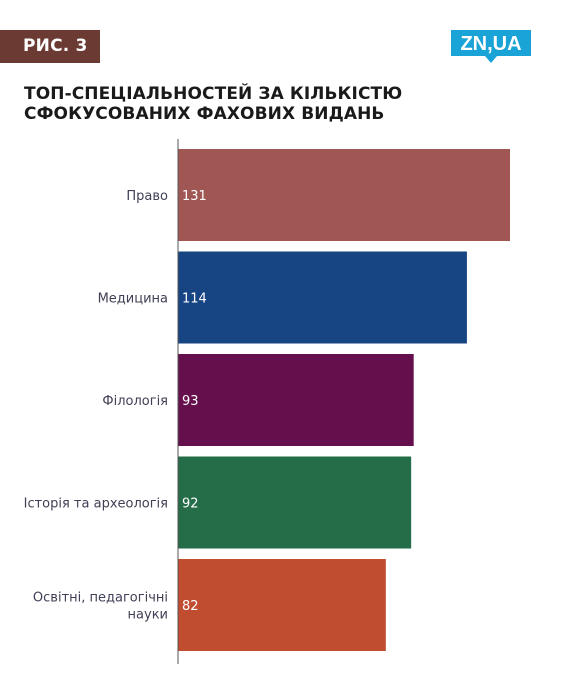 The image size is (562, 699). Describe the element at coordinates (213, 94) in the screenshot. I see `chart-title-line-1: ТОП-СПЕЦІАЛЬНОСТЕЙ ЗА КІЛЬКІСТЮ` at that location.